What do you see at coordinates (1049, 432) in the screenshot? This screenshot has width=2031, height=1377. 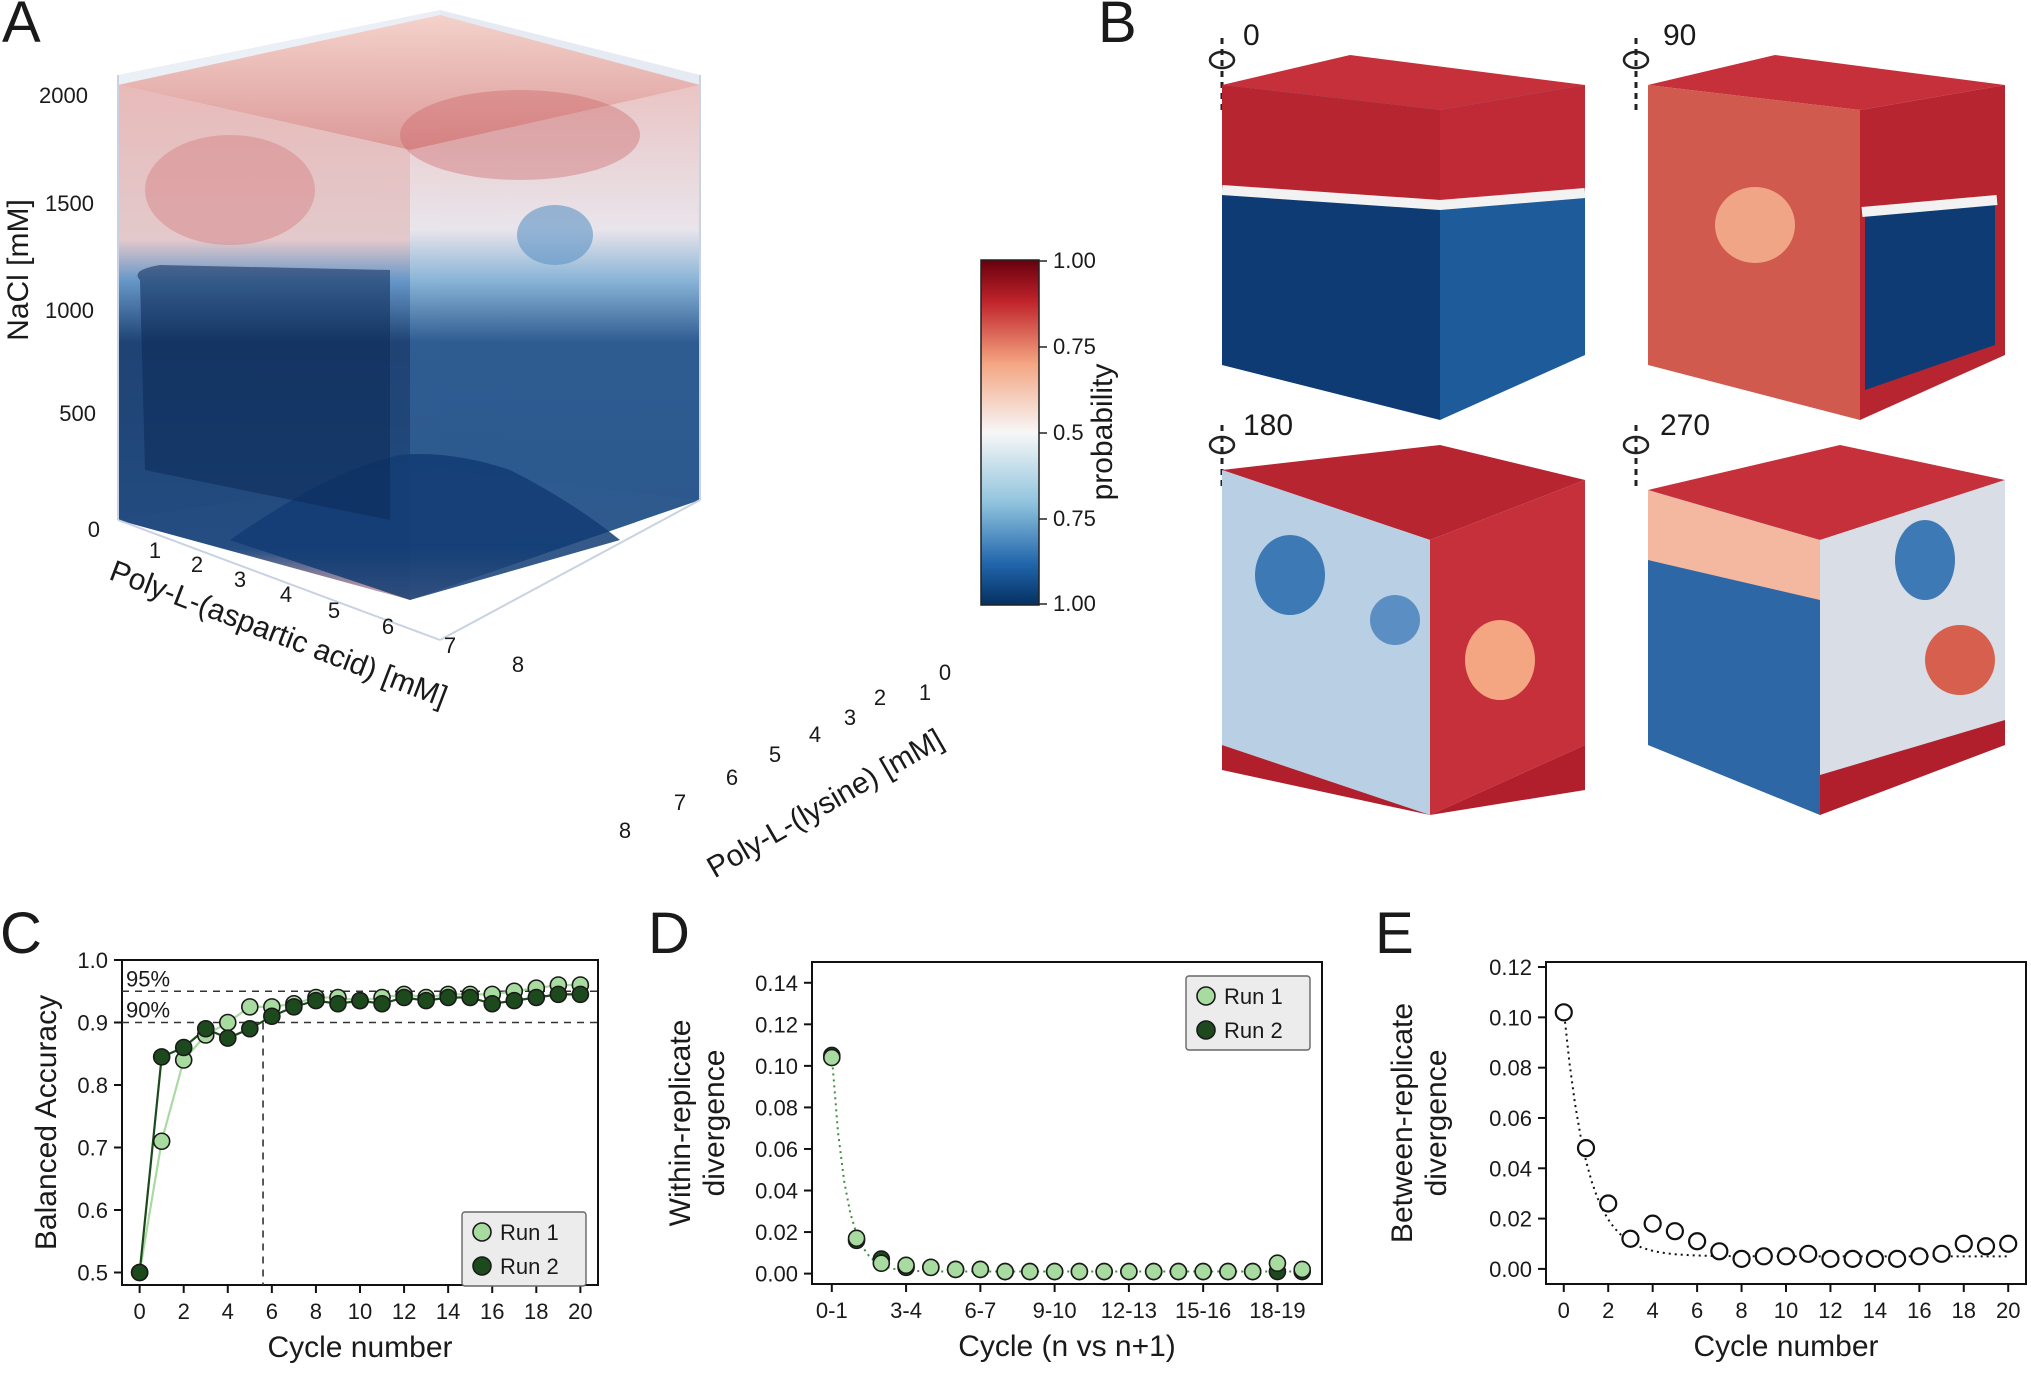 I see `colorbar: 1.00 0.75 0.5 0.75 1.00 probability` at bounding box center [1049, 432].